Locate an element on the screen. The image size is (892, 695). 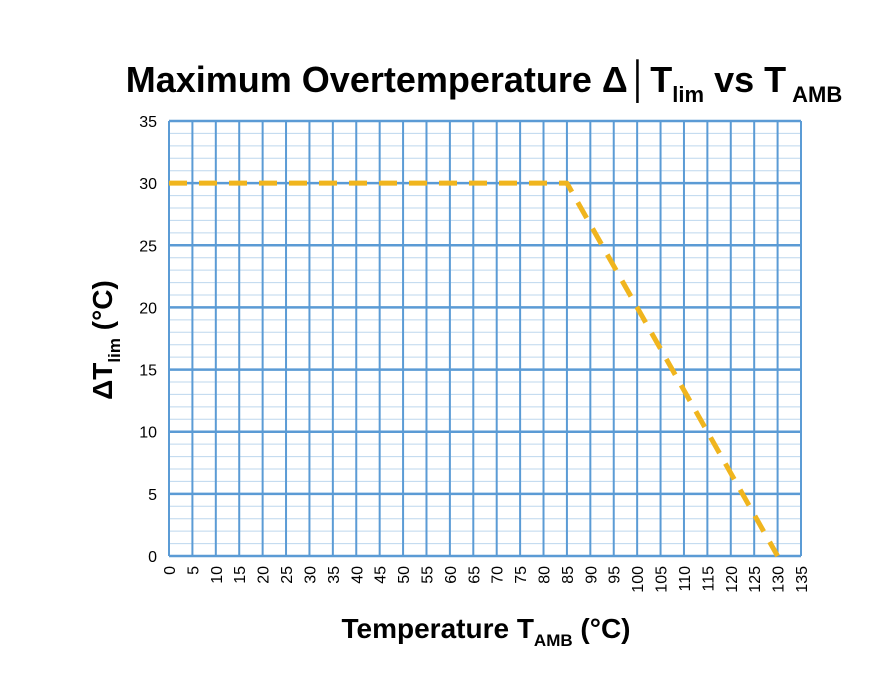
x-tick-label: 70 is located at coordinates (498, 575).